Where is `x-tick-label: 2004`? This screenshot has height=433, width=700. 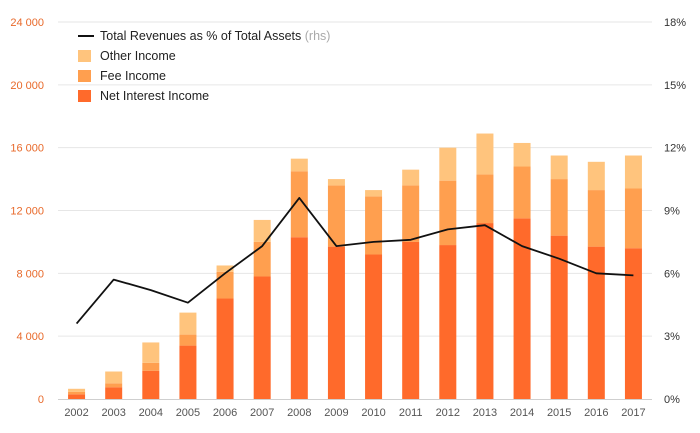
x-tick-label: 2004 is located at coordinates (151, 413).